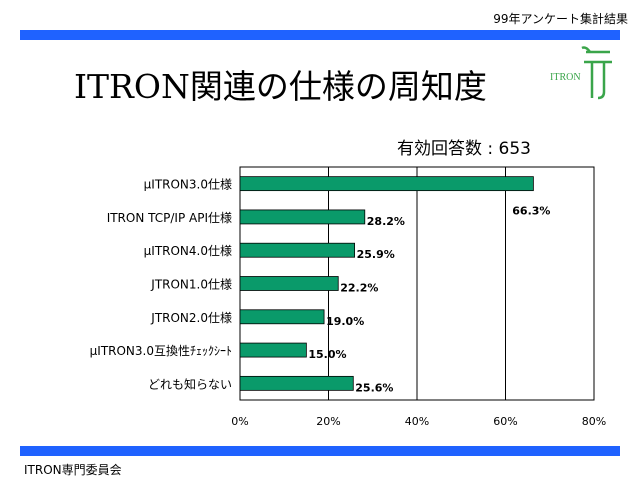 This screenshot has width=640, height=480. I want to click on footer-text: ITRON専門委員会, so click(73, 470).